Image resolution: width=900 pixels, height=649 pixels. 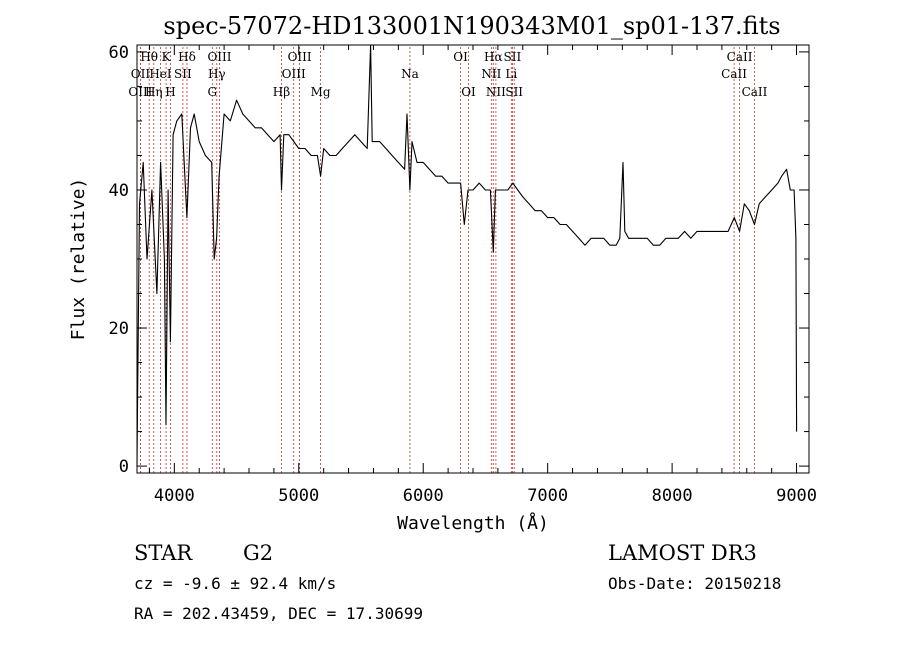 I want to click on line-label-12: OIII, so click(x=300, y=57).